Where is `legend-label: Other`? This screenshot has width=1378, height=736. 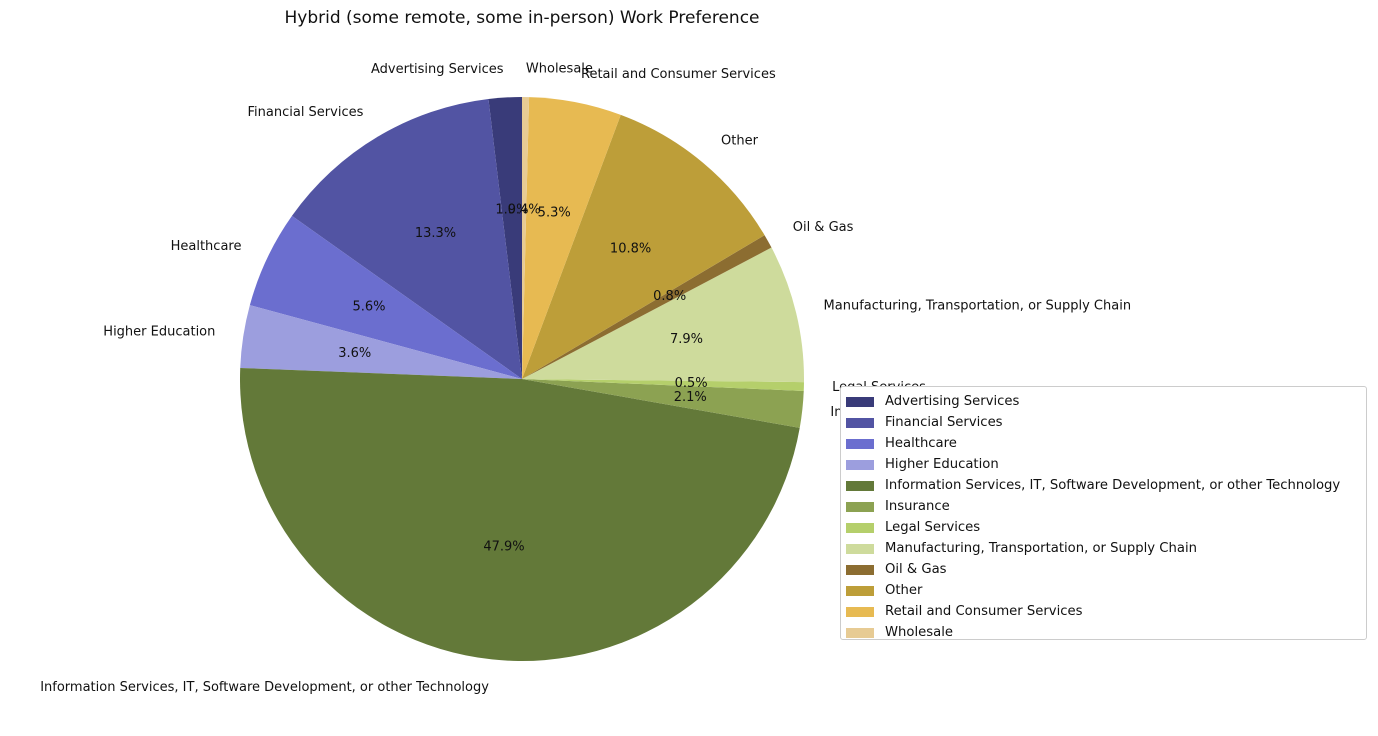 legend-label: Other is located at coordinates (904, 590).